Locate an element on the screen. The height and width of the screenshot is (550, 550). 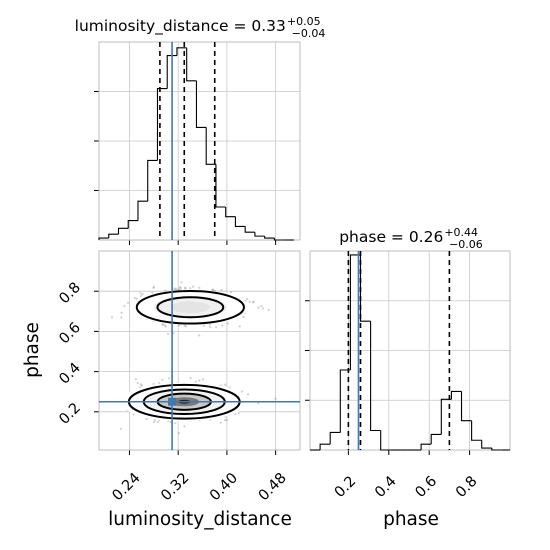
density-ytick-label-1: 0.4 is located at coordinates (70, 374).